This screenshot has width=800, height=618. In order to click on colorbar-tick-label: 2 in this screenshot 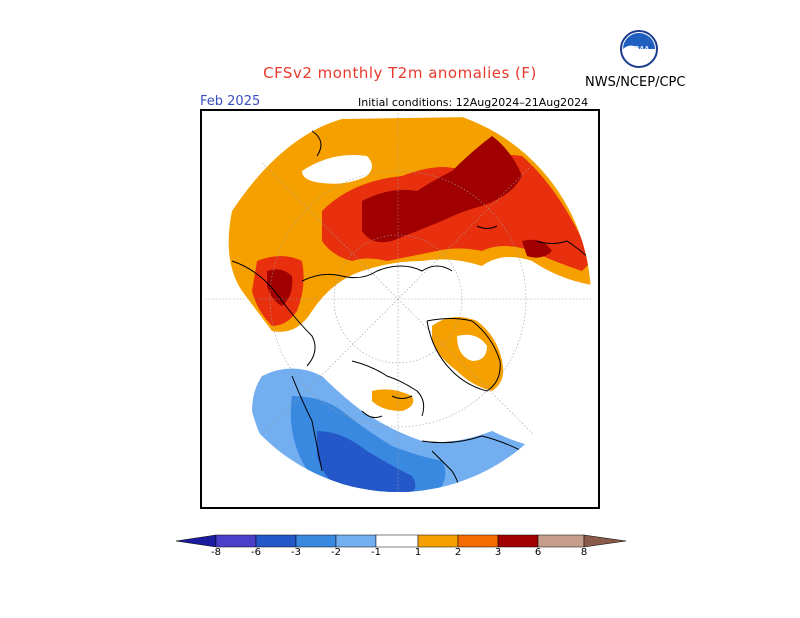, I will do `click(458, 552)`.